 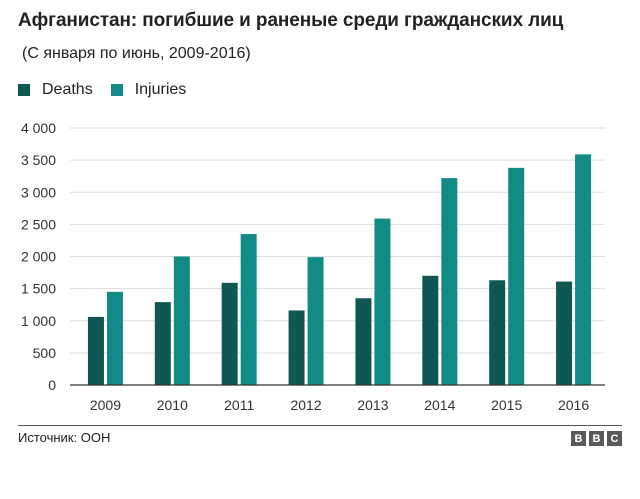 I want to click on x-tick-label: 2012, so click(x=305, y=405).